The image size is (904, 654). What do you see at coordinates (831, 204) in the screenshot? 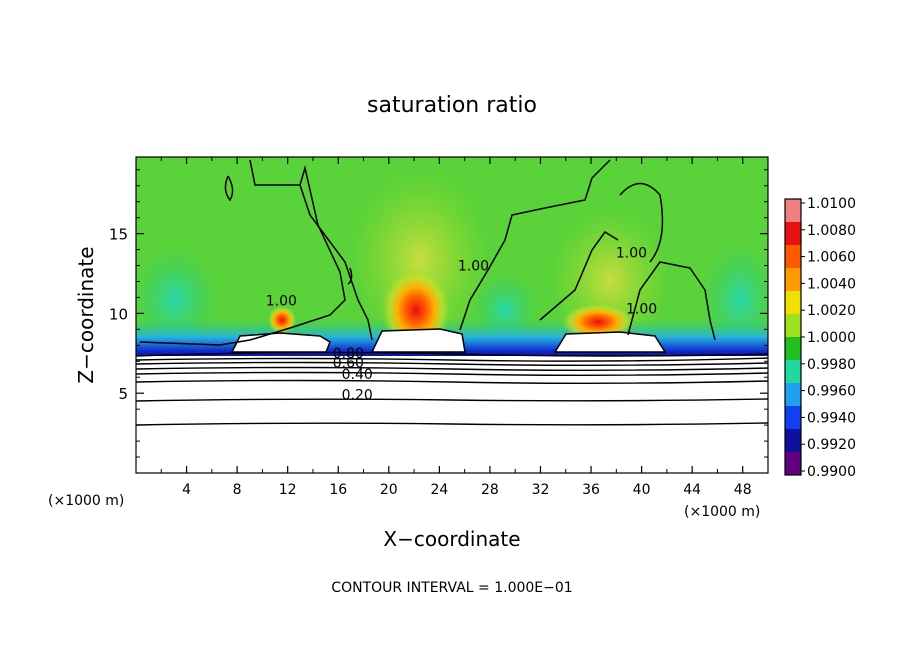
I see `colorbar-label: 1.0100` at bounding box center [831, 204].